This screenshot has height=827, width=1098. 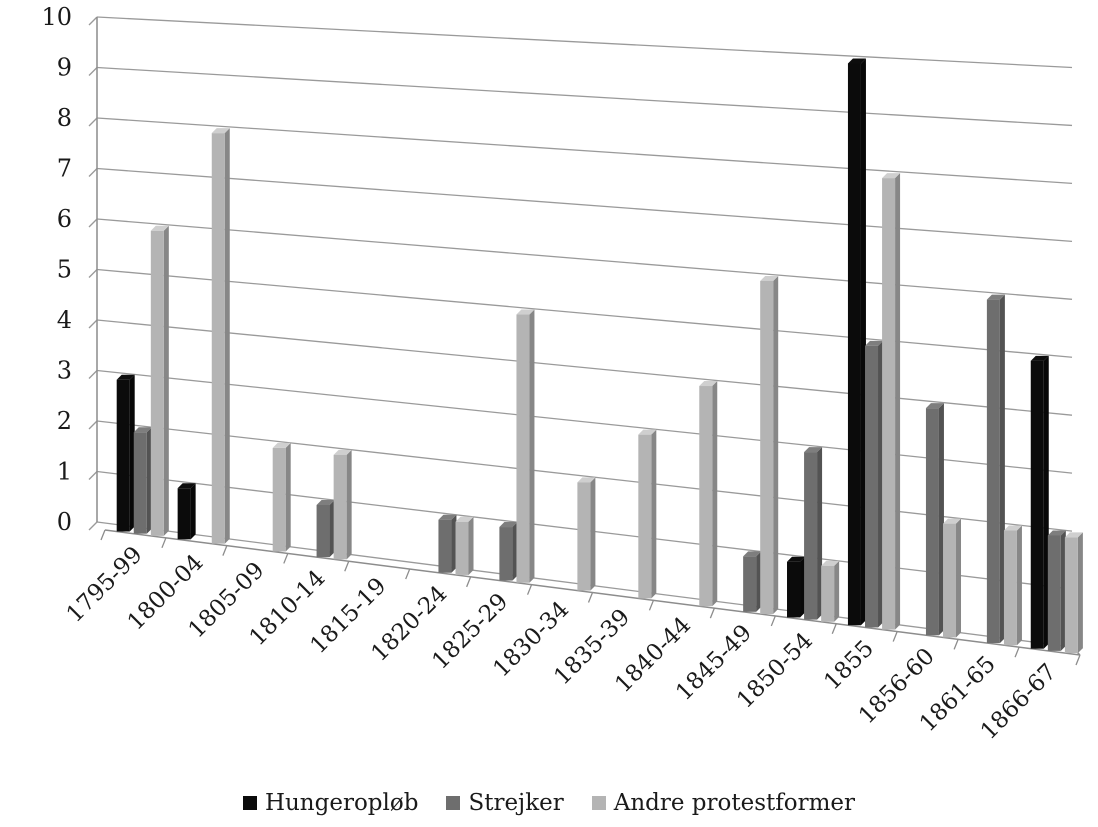 I want to click on legend: Hungeropløb Strejker Andre protestformer, so click(x=549, y=803).